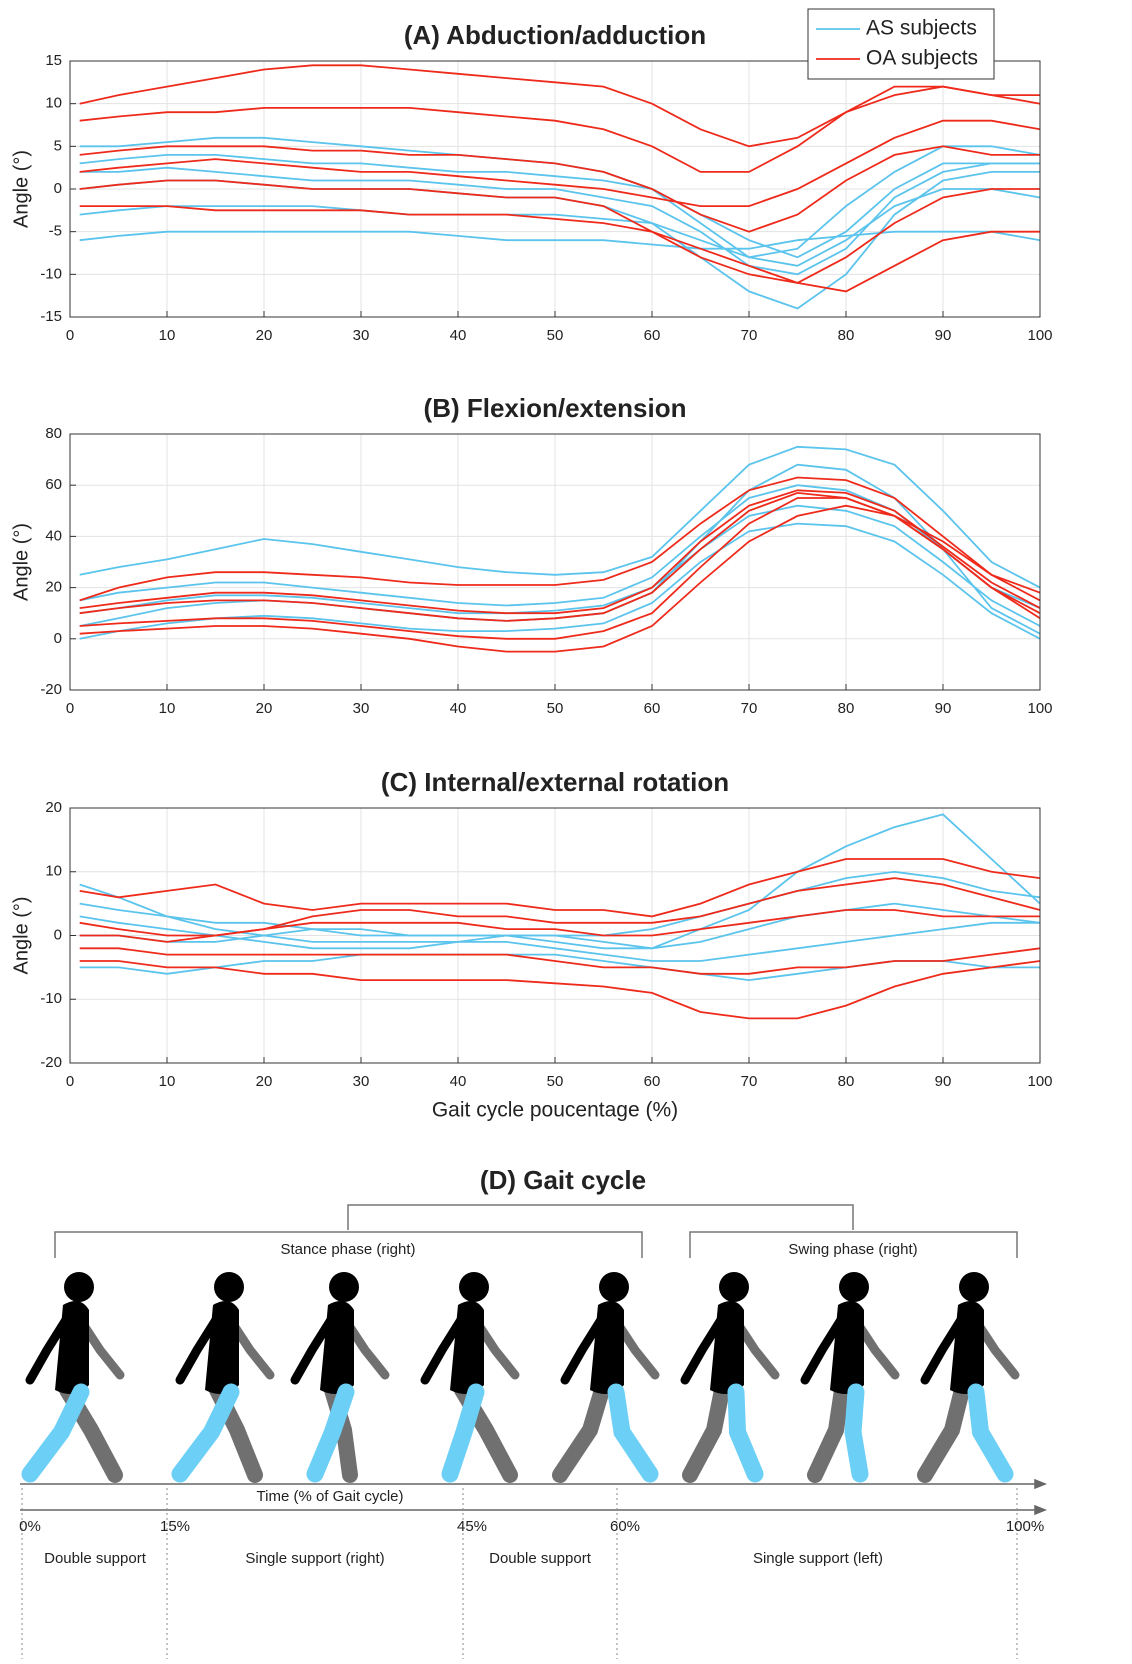 The height and width of the screenshot is (1664, 1132). What do you see at coordinates (175, 1526) in the screenshot?
I see `time-mark: 15%` at bounding box center [175, 1526].